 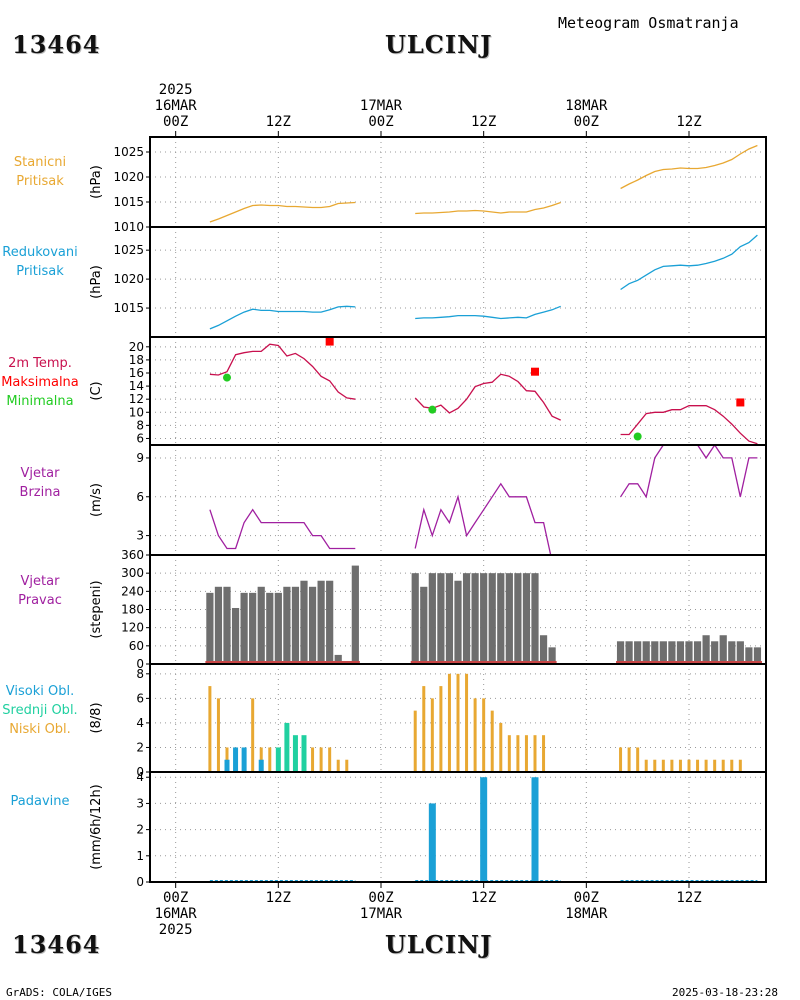 I want to click on panel-label-line: Visoki Obl., so click(x=40, y=691).